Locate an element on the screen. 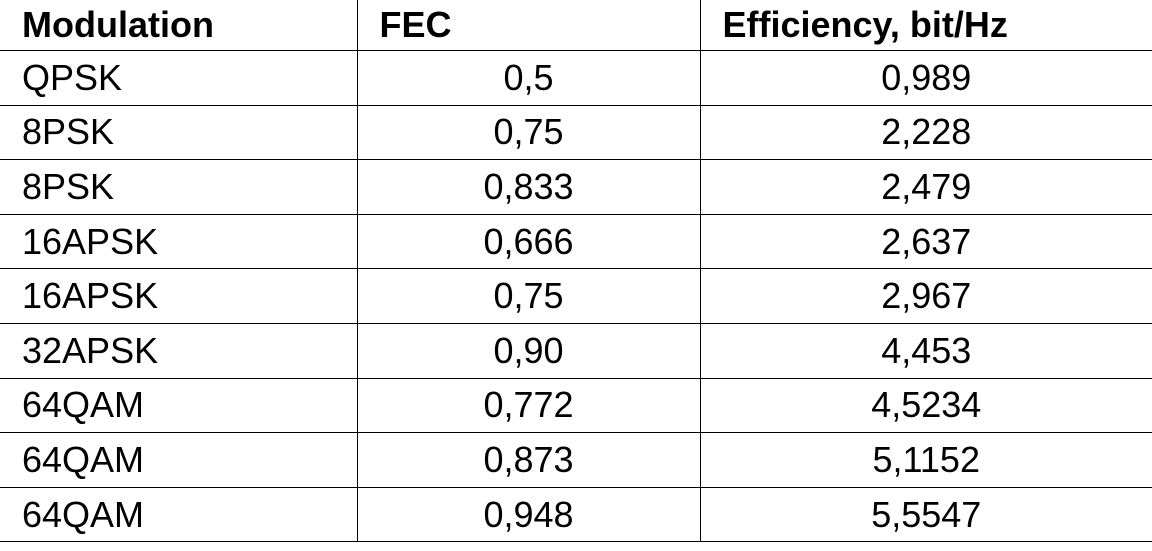 The image size is (1152, 551). table-cell: 0,989 is located at coordinates (926, 78).